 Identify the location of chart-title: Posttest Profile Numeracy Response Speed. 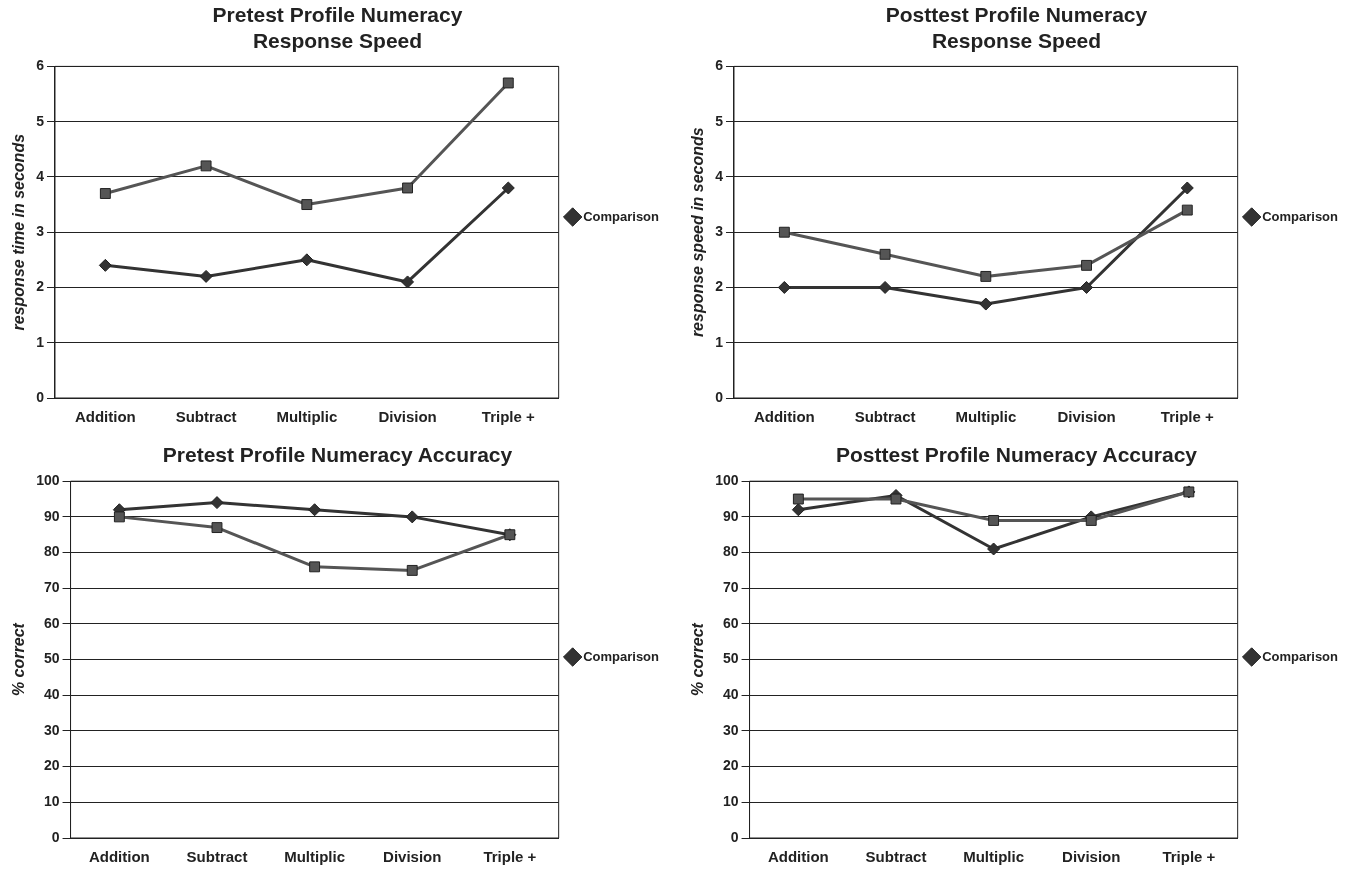
(1016, 27).